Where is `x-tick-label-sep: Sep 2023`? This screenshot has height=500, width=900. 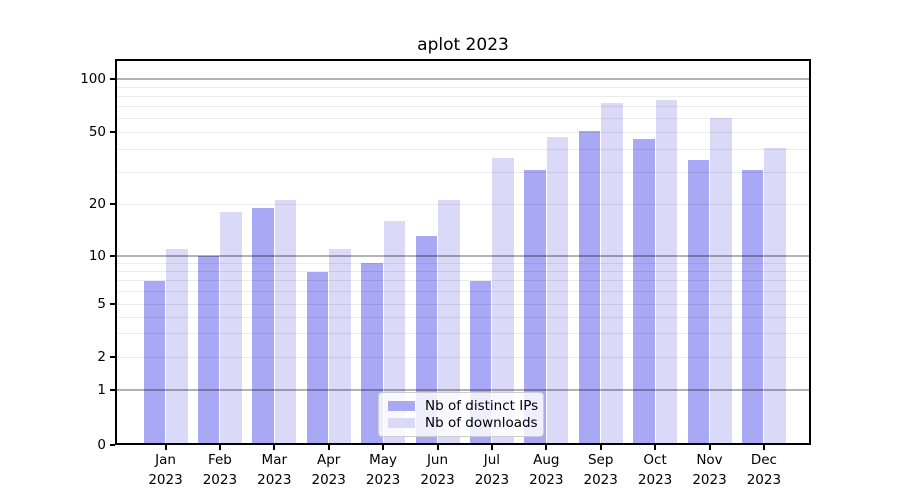
x-tick-label-sep: Sep 2023 is located at coordinates (600, 470).